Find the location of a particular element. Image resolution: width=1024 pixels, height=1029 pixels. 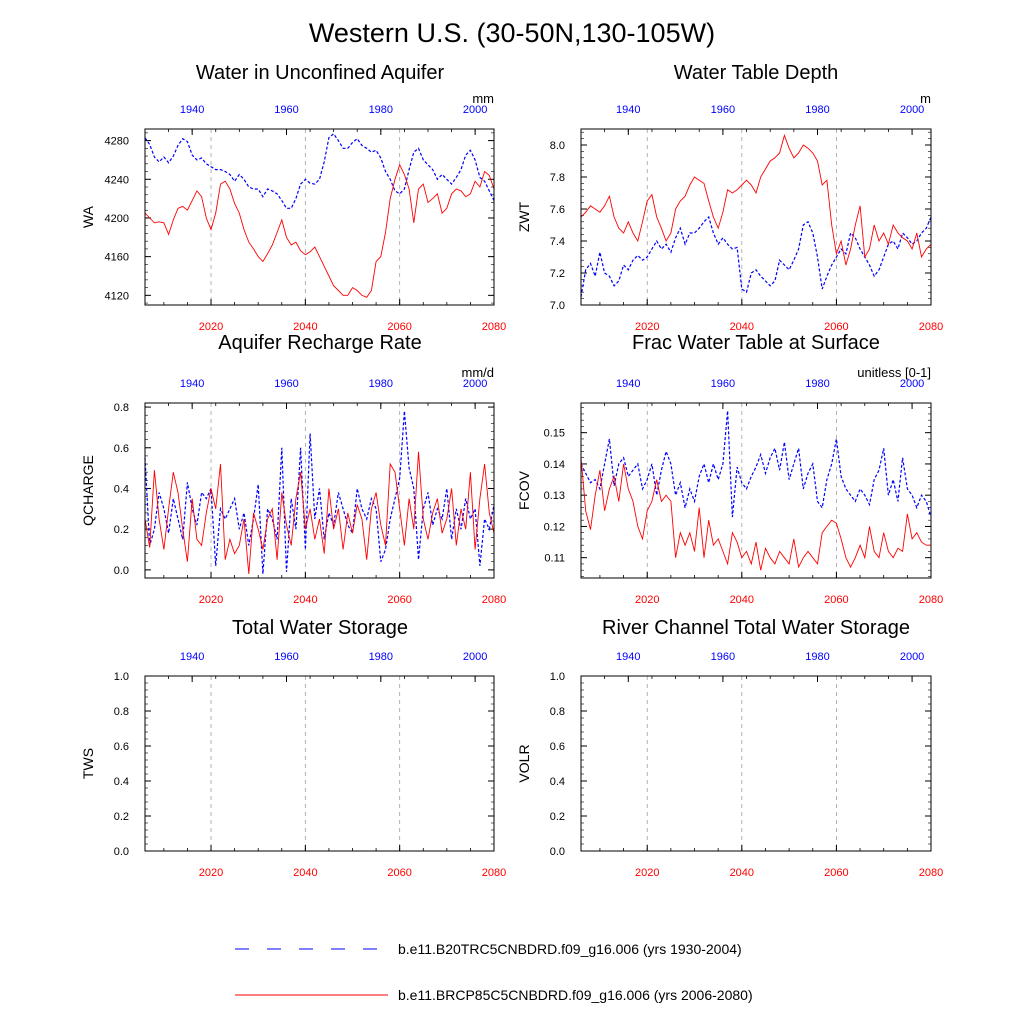

y-tick-label: 4200 is located at coordinates (117, 219).